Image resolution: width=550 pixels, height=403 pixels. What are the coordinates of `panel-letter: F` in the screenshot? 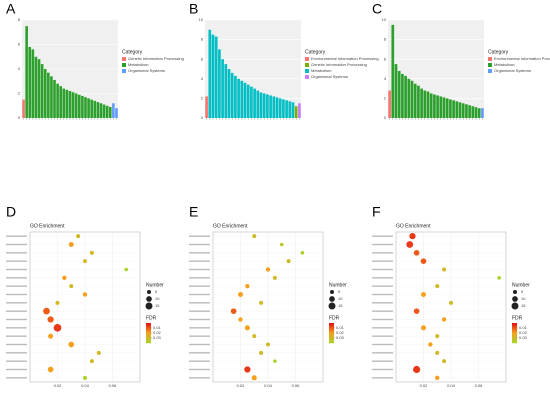 It's located at (376, 212).